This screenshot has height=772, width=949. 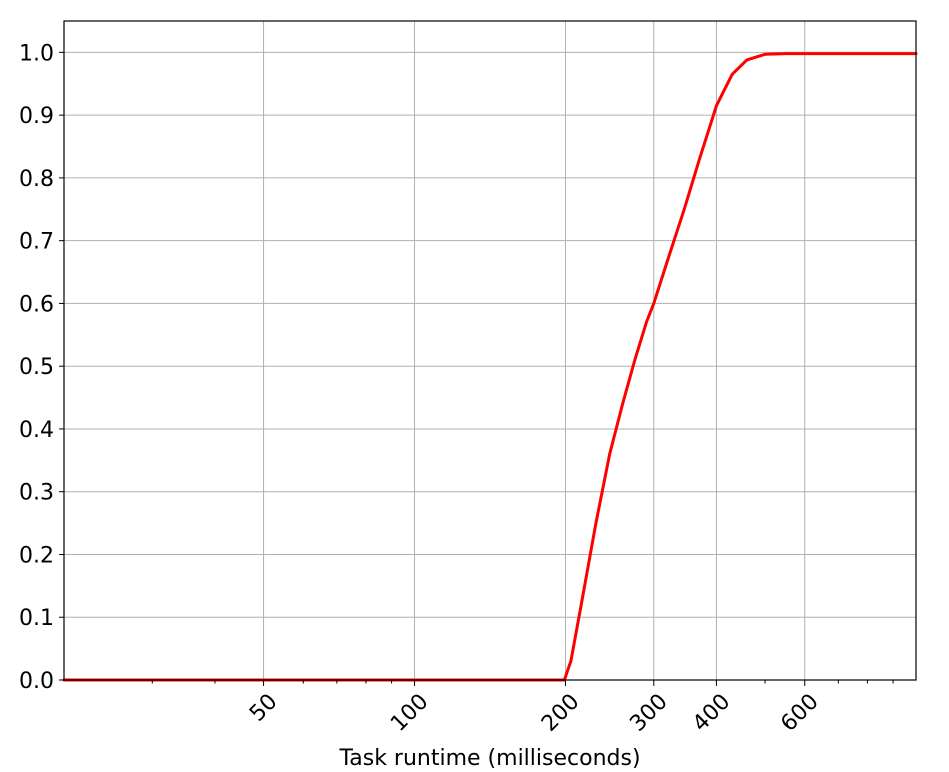 I want to click on y-tick-label: 0.9, so click(x=36, y=116).